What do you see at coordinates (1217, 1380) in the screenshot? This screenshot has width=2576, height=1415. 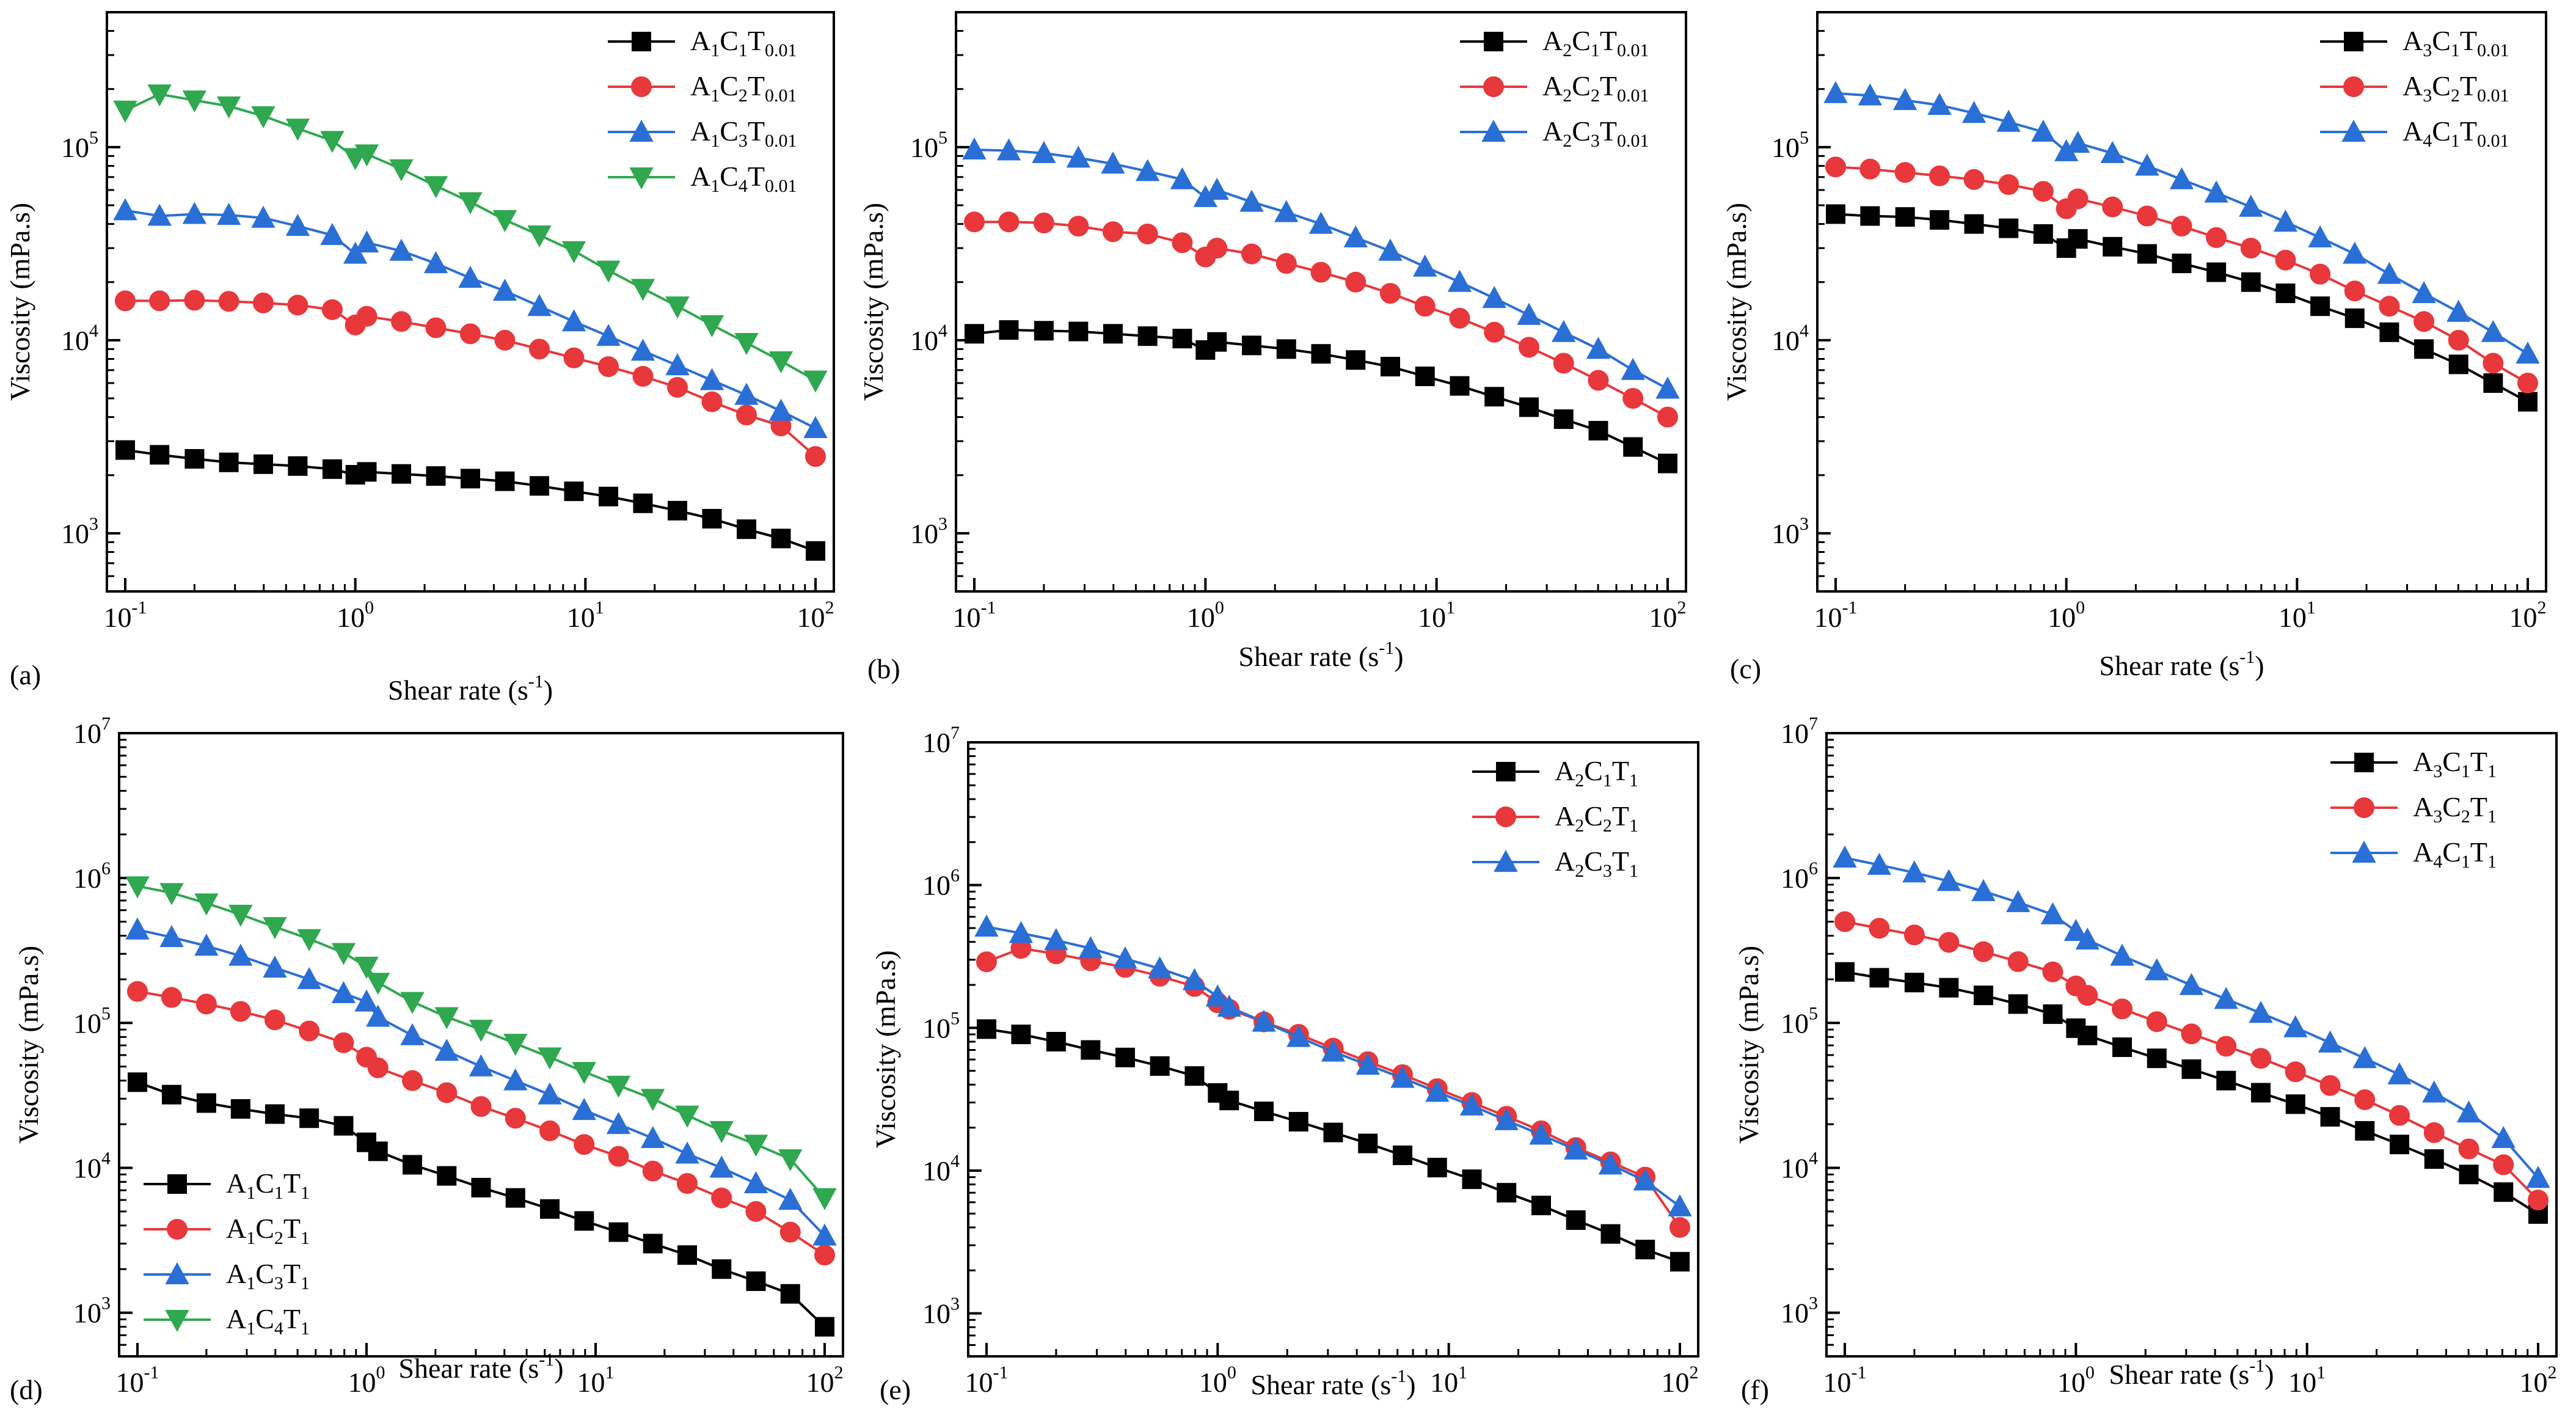 I see `x-tick-label: 10⁰` at bounding box center [1217, 1380].